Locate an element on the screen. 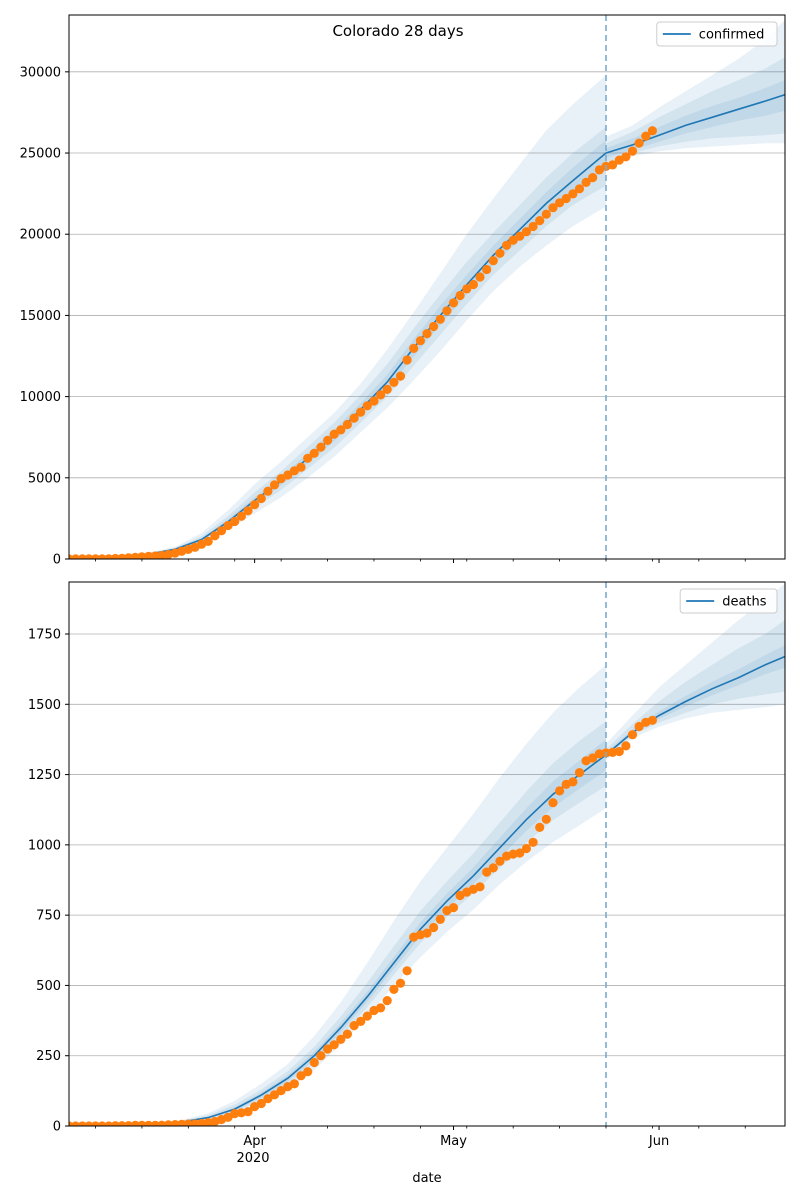 This screenshot has width=800, height=1200. y-tick-label: 1000 is located at coordinates (44, 845).